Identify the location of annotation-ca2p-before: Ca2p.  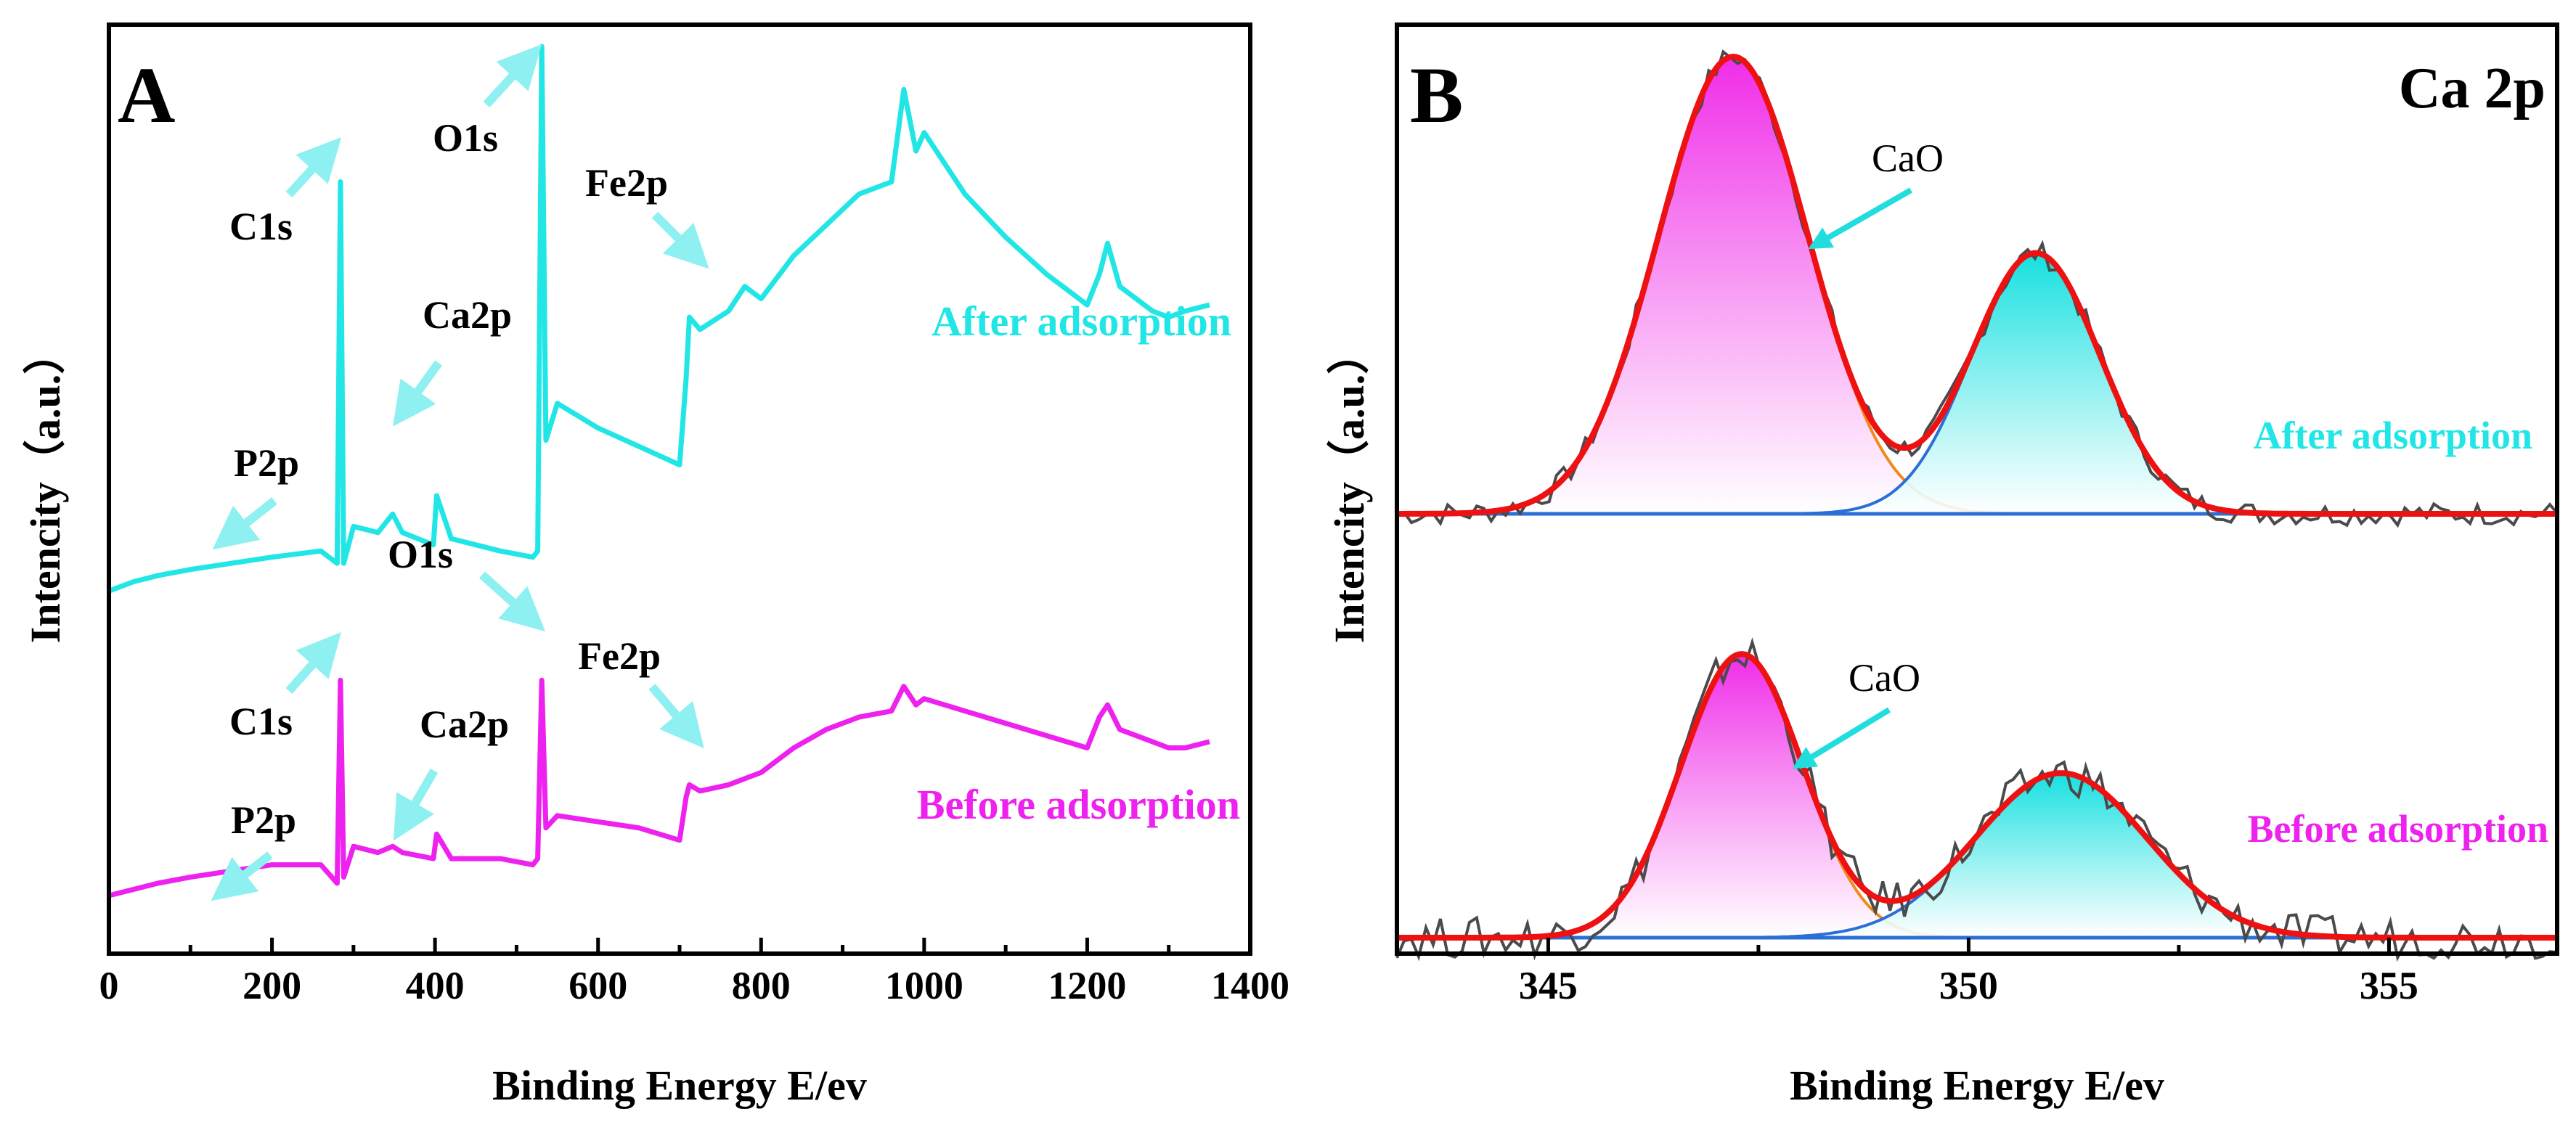
(464, 724).